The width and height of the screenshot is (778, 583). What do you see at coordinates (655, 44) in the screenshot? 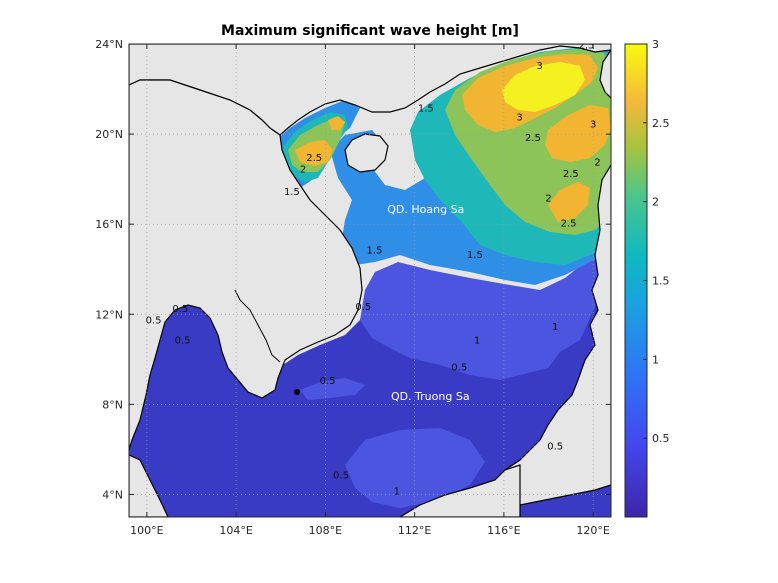
I see `colorbar-tick-label: 3` at bounding box center [655, 44].